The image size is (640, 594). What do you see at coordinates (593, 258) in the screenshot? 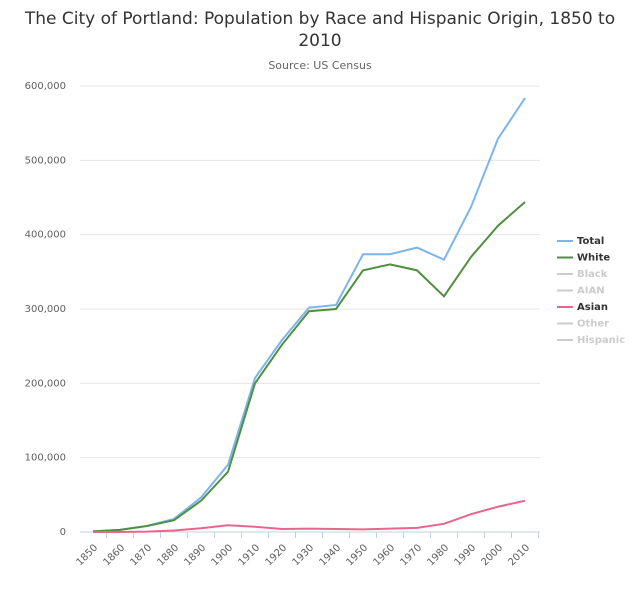
I see `legend-label: White` at bounding box center [593, 258].